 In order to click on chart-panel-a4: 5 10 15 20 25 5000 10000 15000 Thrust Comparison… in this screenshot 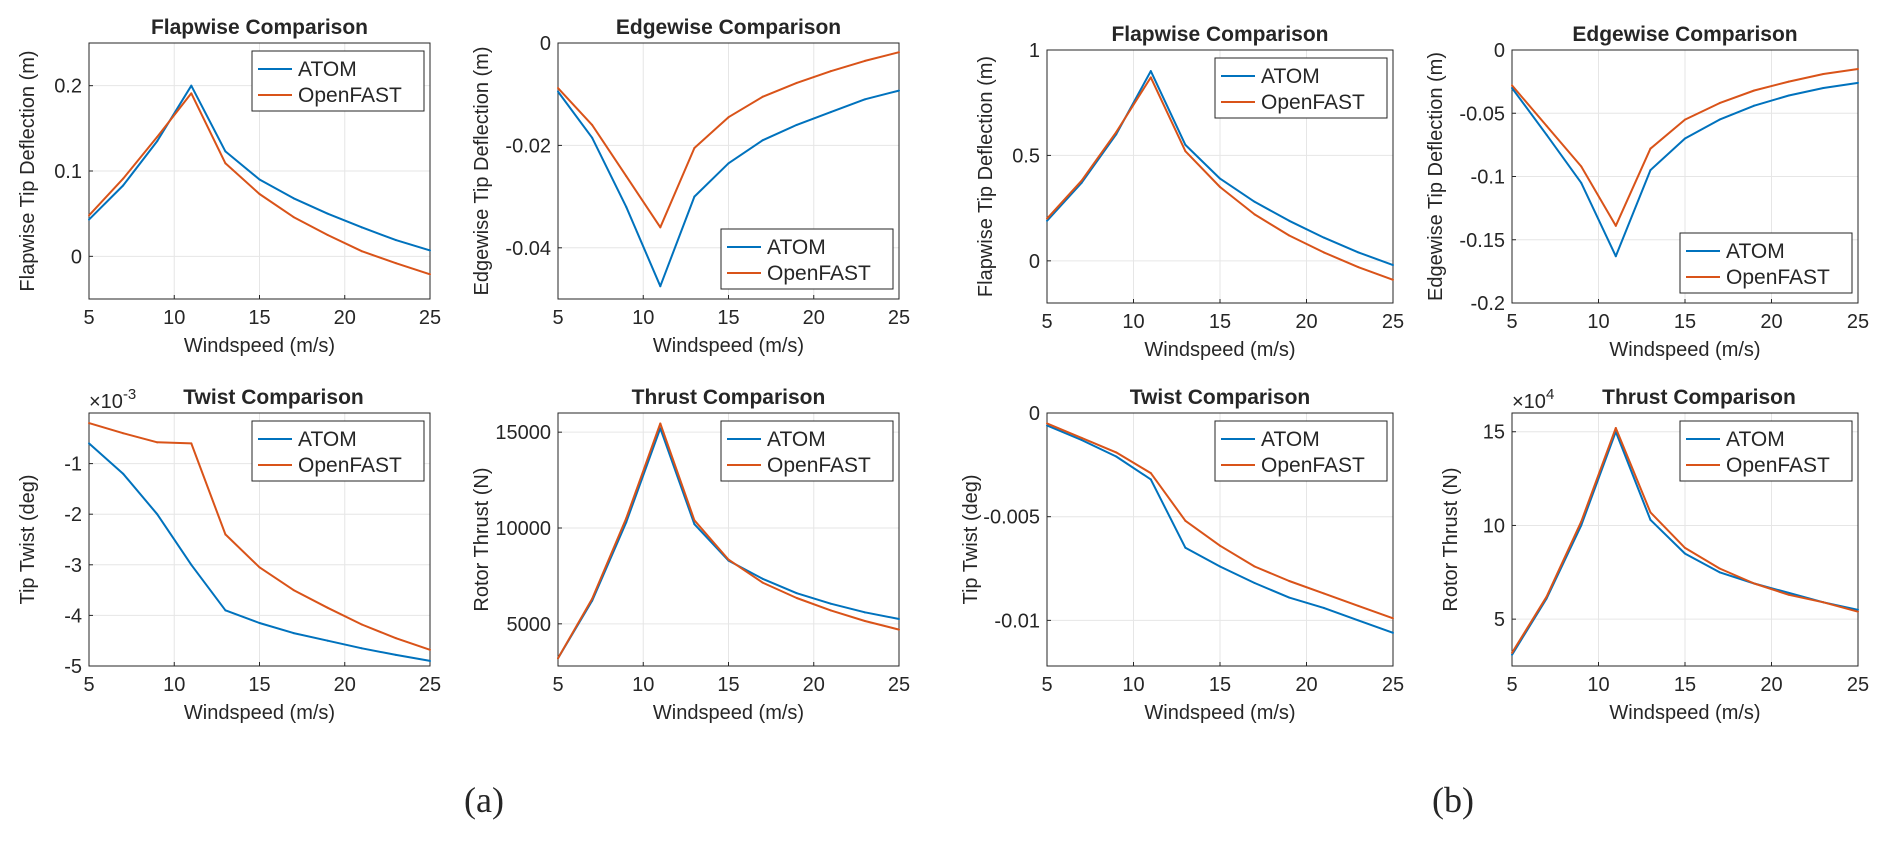, I will do `click(690, 555)`.